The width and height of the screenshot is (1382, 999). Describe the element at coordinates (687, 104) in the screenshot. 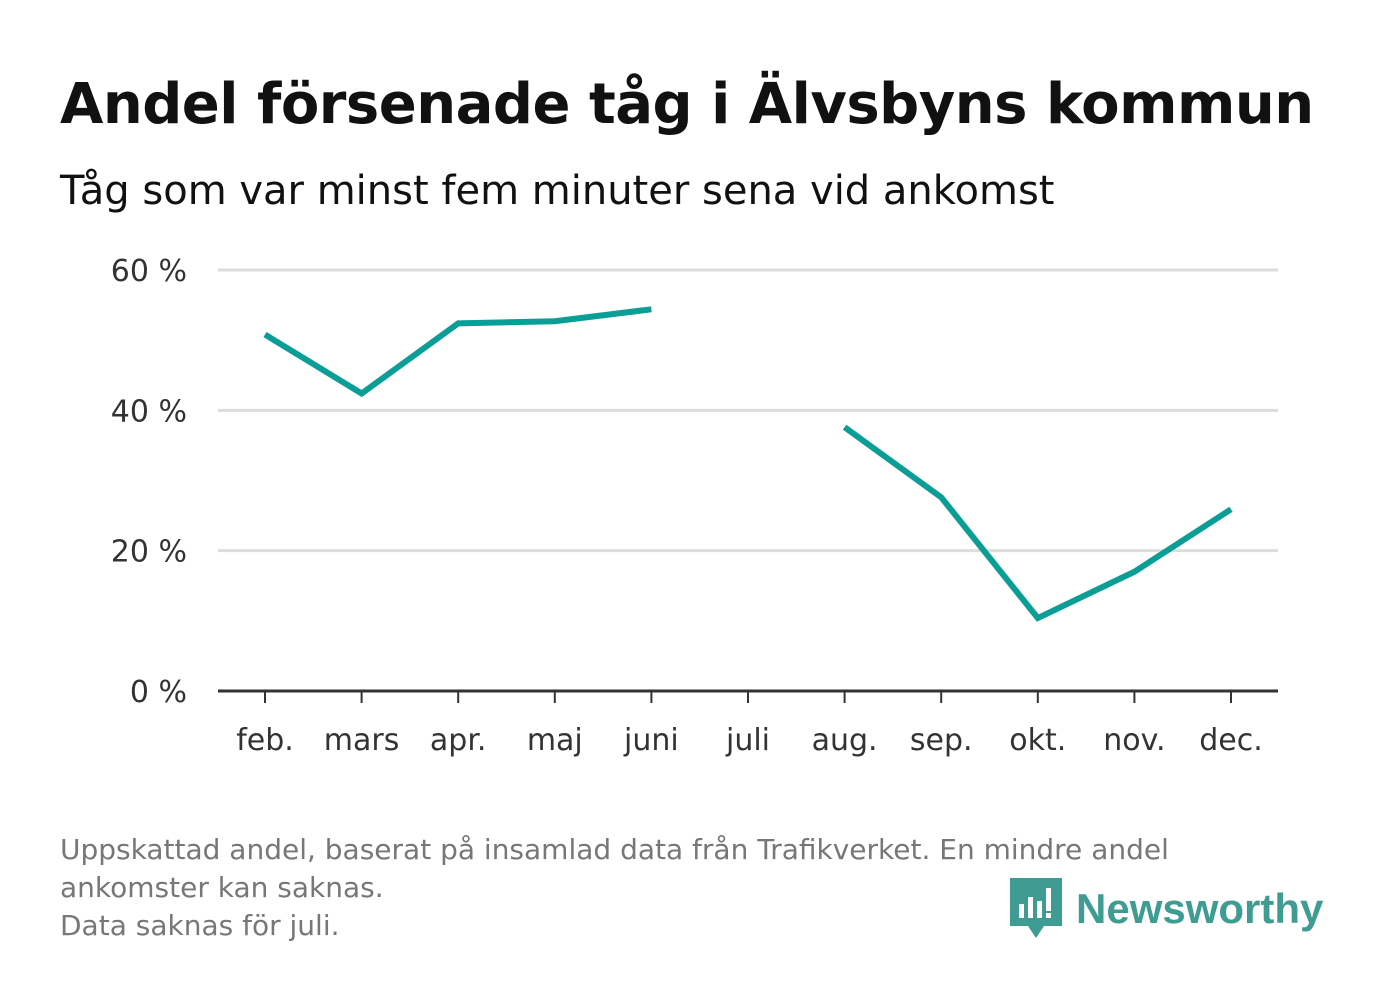

I see `chart-title: Andel försenade tåg i Älvsbyns kommun` at that location.